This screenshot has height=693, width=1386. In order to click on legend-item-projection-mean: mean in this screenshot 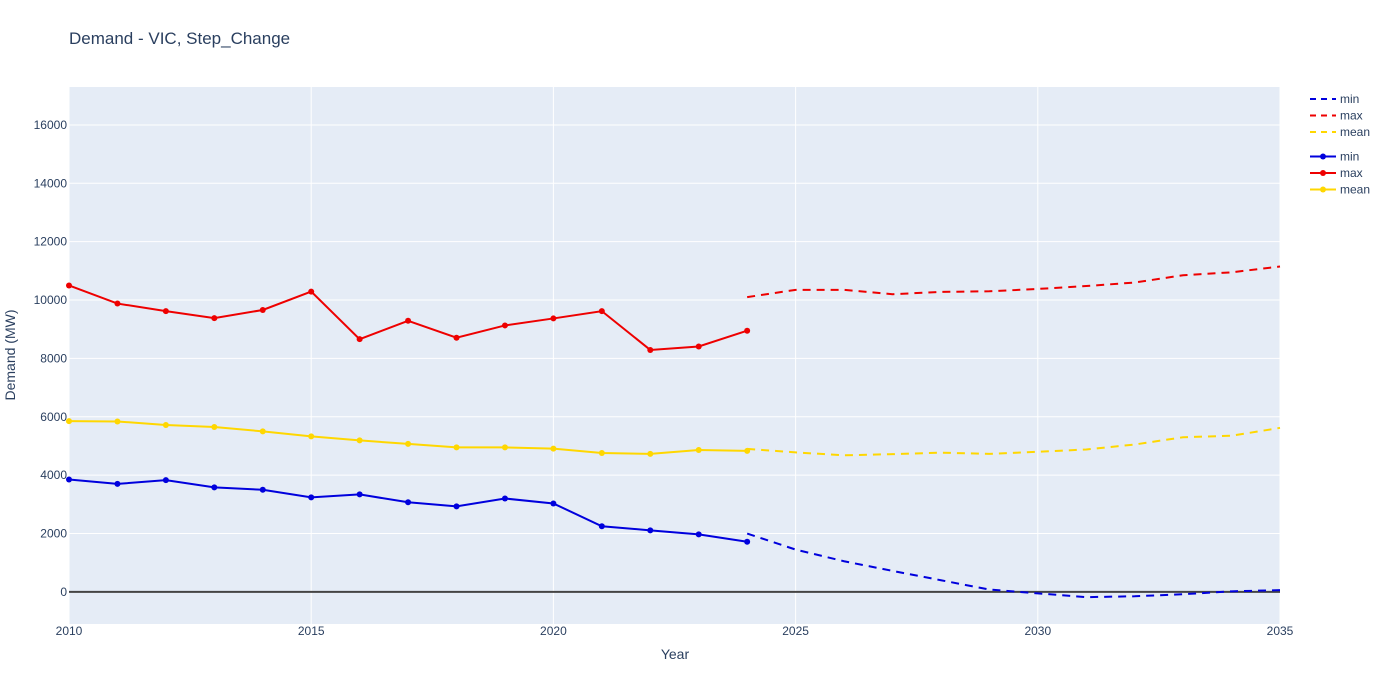, I will do `click(1340, 132)`.